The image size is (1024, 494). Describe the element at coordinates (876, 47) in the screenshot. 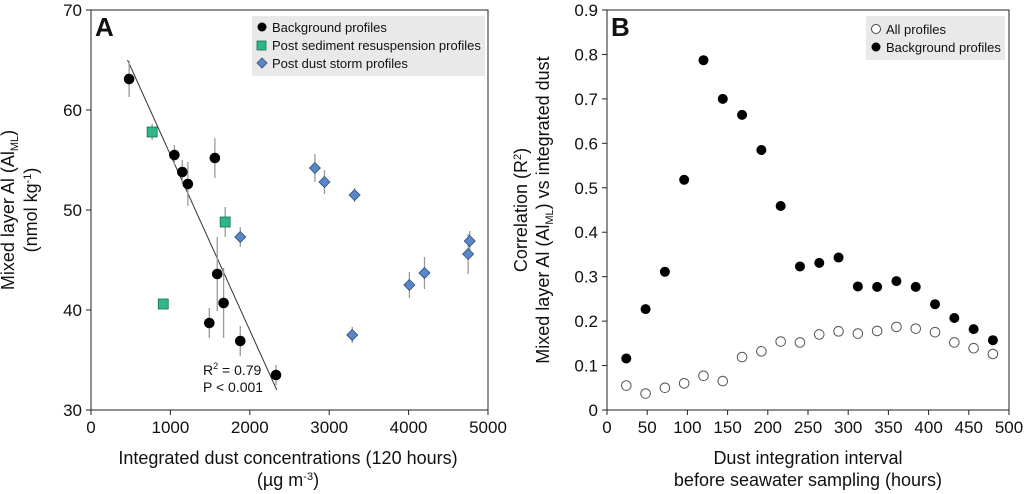

I see `legend-background-profiles-b-marker` at that location.